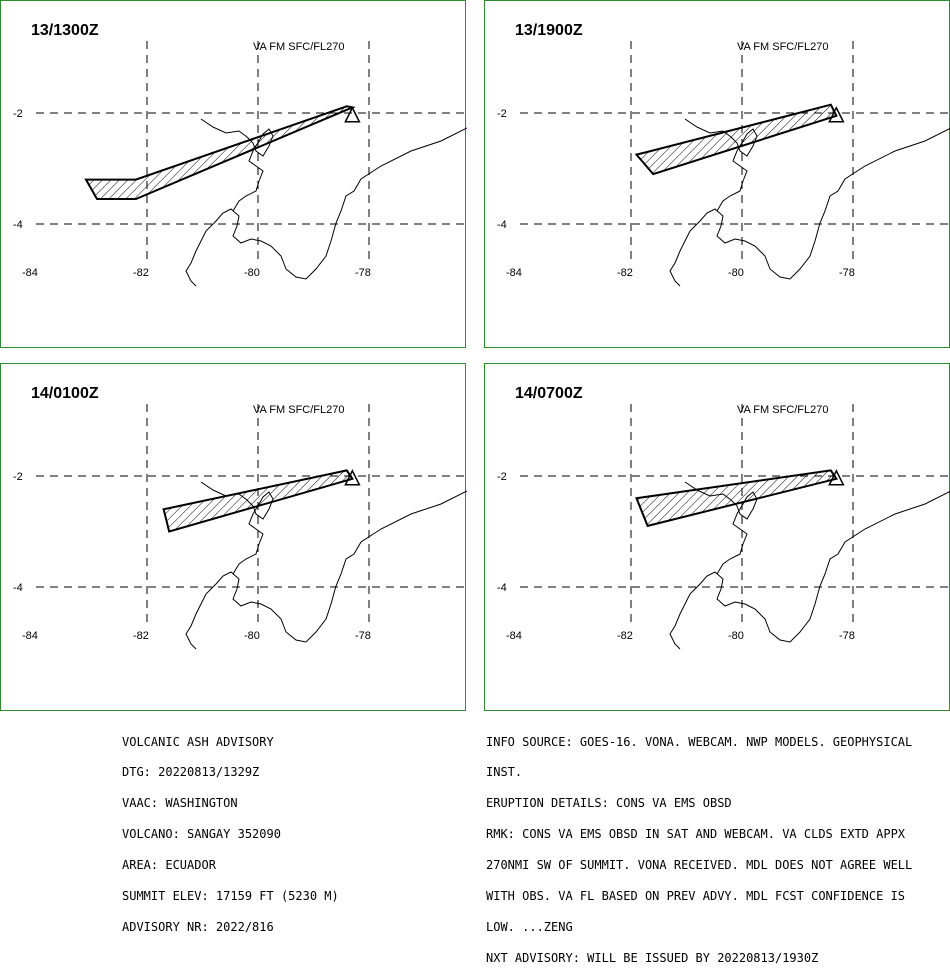  What do you see at coordinates (198, 741) in the screenshot?
I see `advisory-line: VOLCANIC ASH ADVISORY` at bounding box center [198, 741].